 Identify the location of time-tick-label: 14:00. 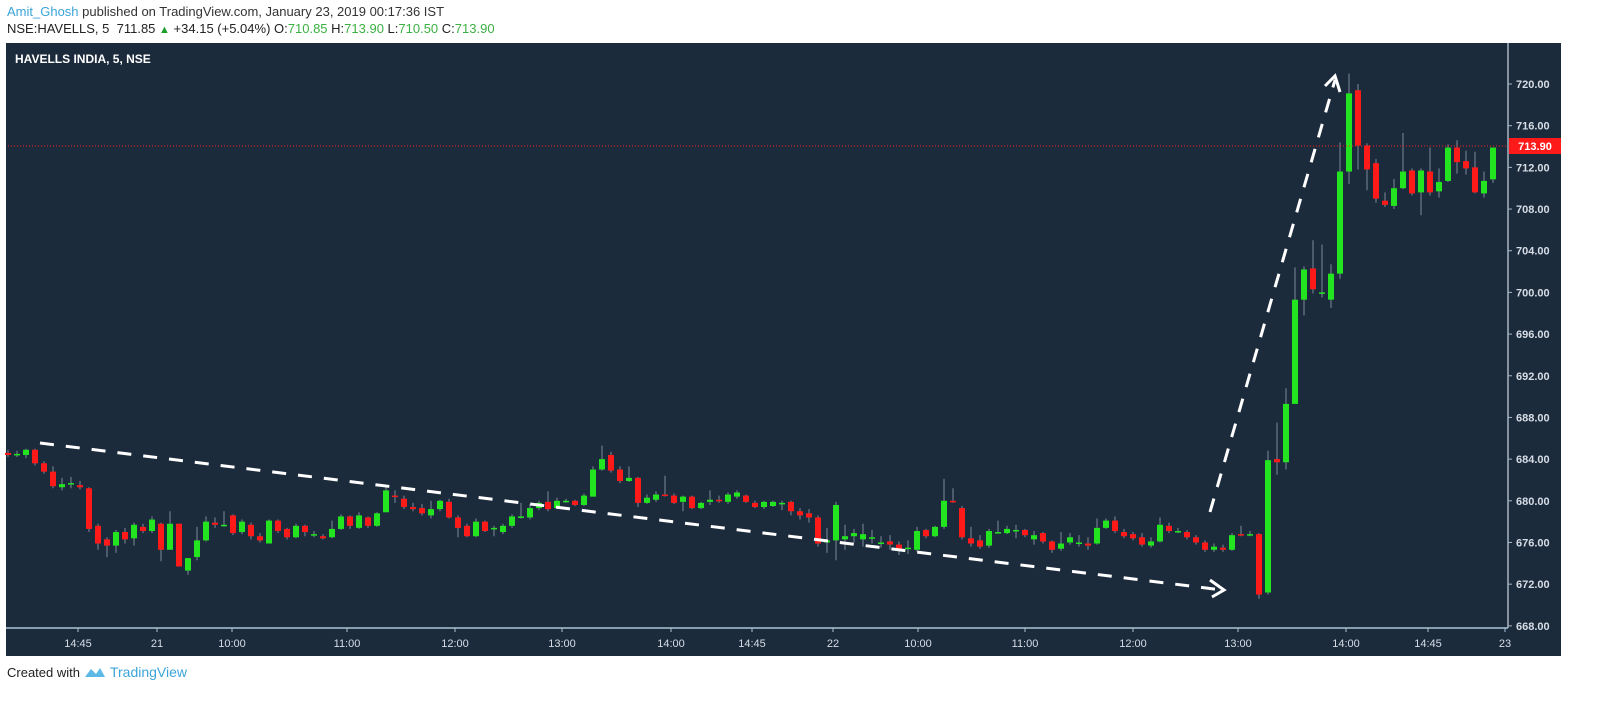
(671, 644).